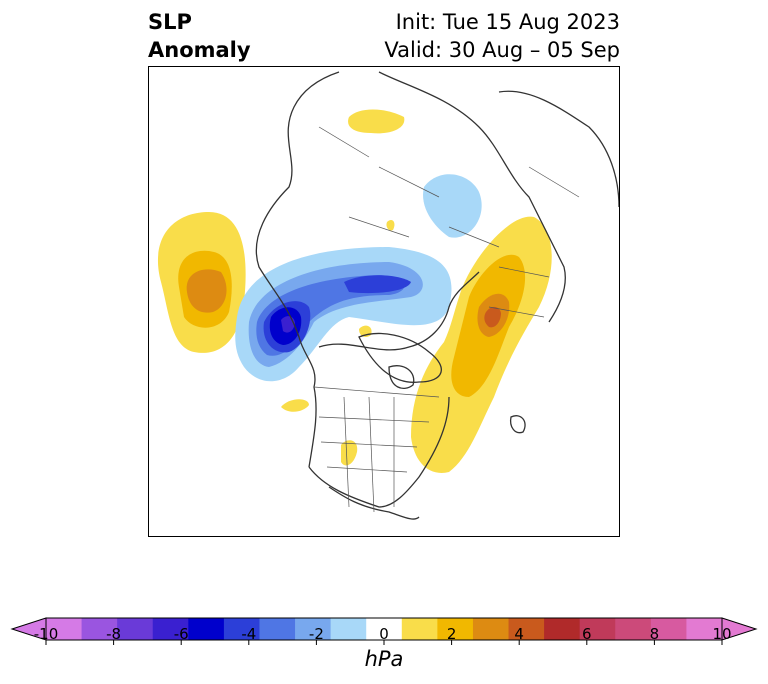 This screenshot has width=768, height=684. What do you see at coordinates (507, 22) in the screenshot?
I see `init-date: Init: Tue 15 Aug 2023` at bounding box center [507, 22].